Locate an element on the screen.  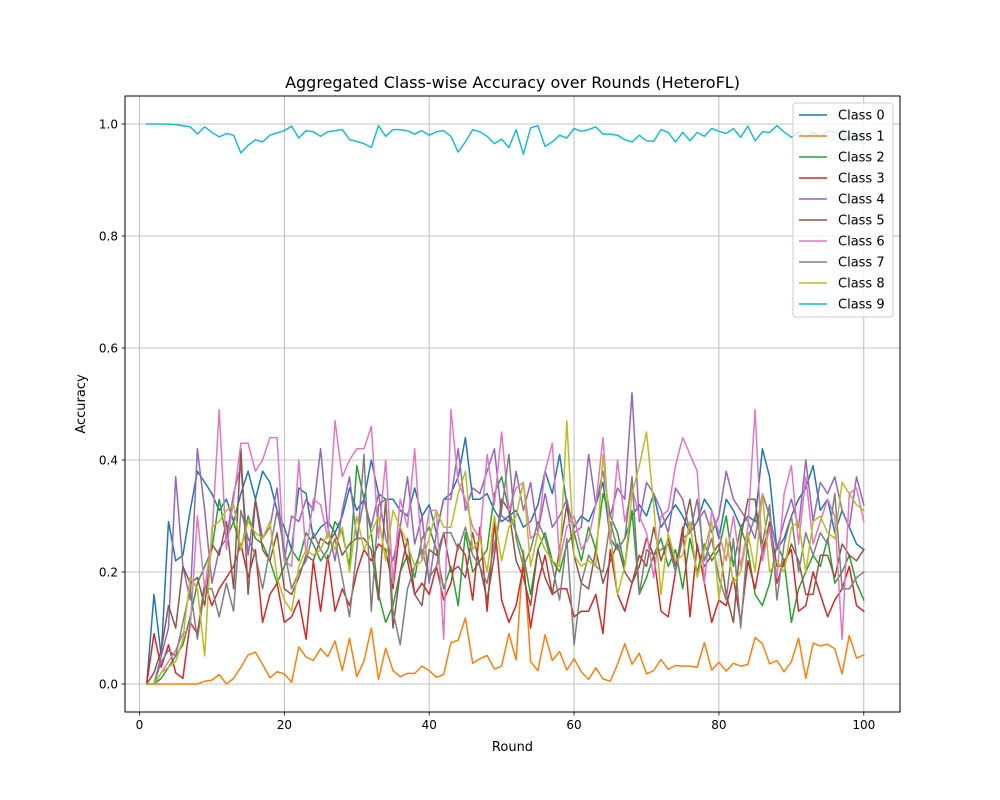
x-tick-label: 20 is located at coordinates (284, 725).